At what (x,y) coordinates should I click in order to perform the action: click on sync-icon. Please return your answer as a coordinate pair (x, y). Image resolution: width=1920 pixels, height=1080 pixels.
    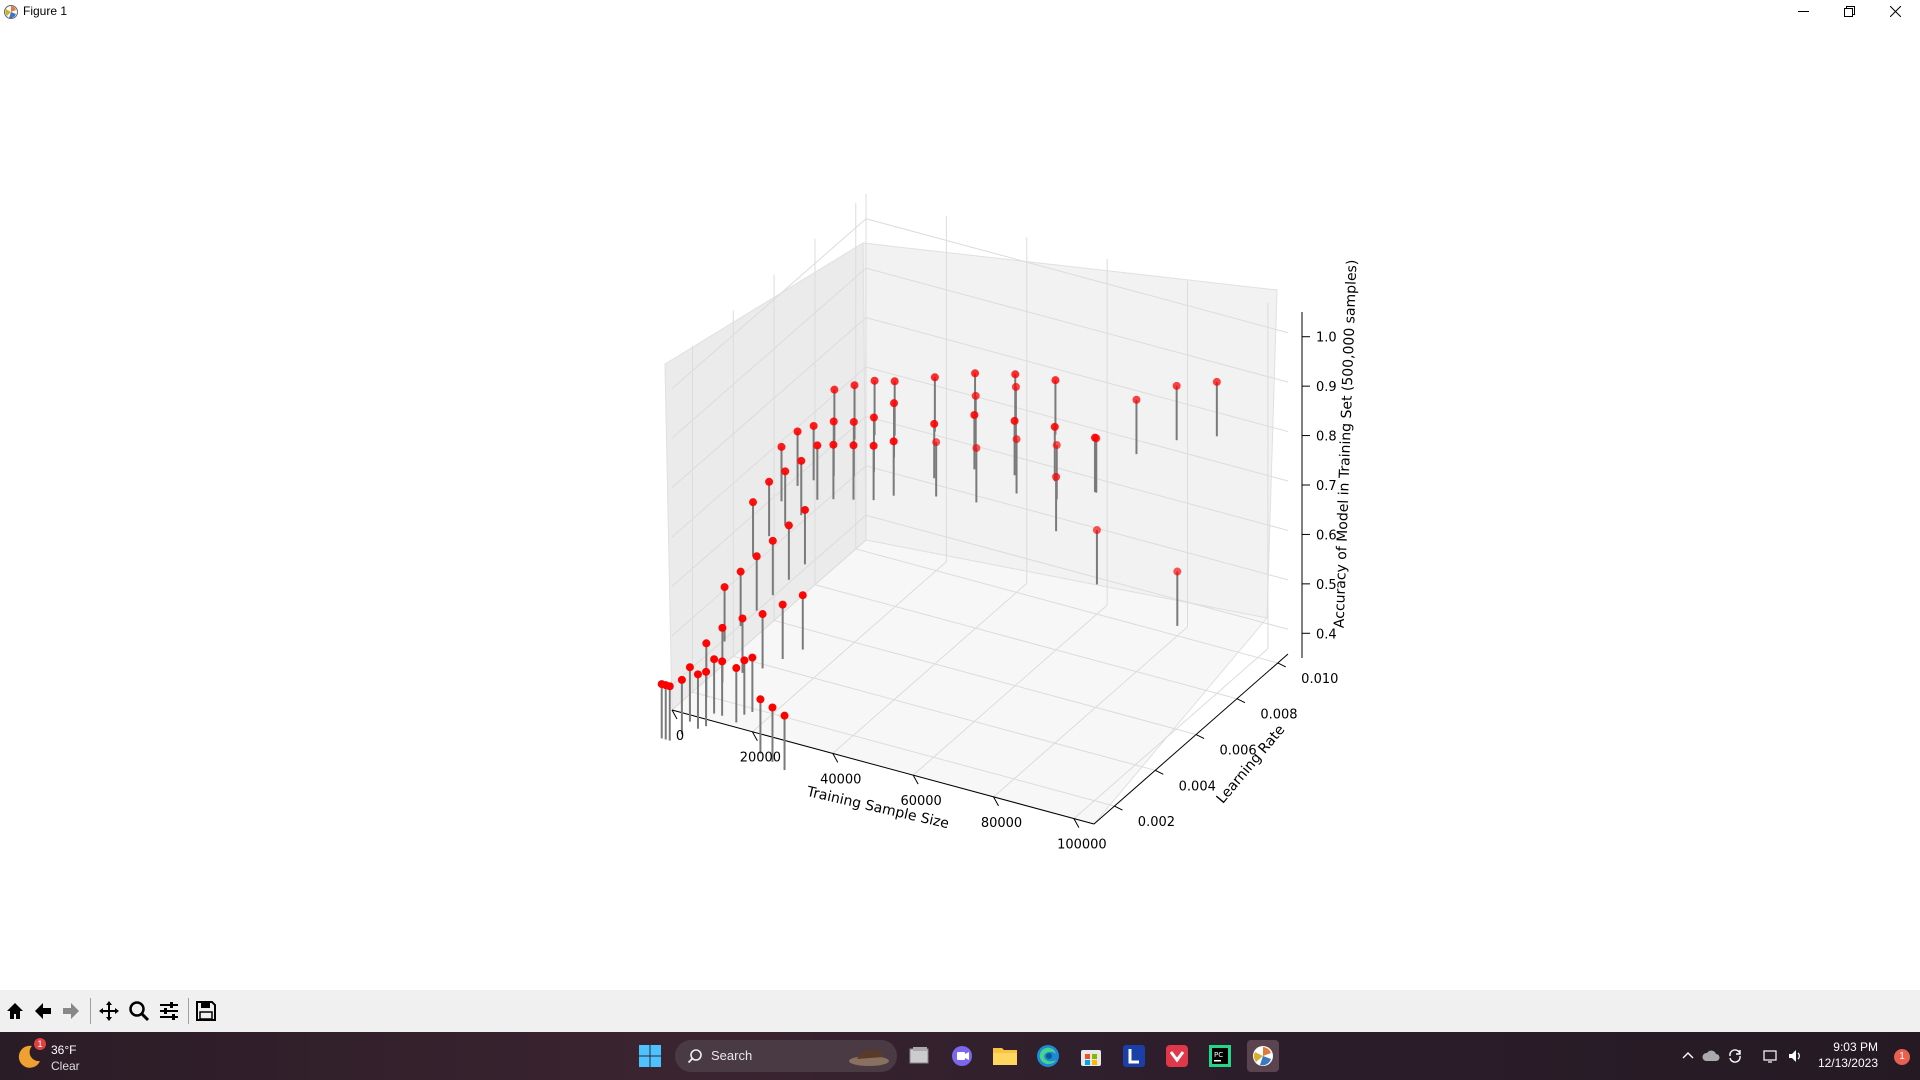
    Looking at the image, I should click on (1735, 1056).